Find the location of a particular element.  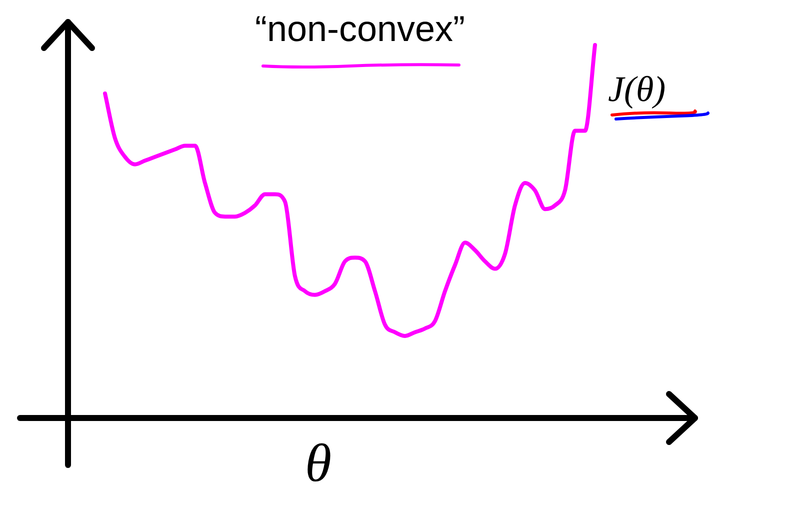

y-axis-title: J(θ) is located at coordinates (637, 89).